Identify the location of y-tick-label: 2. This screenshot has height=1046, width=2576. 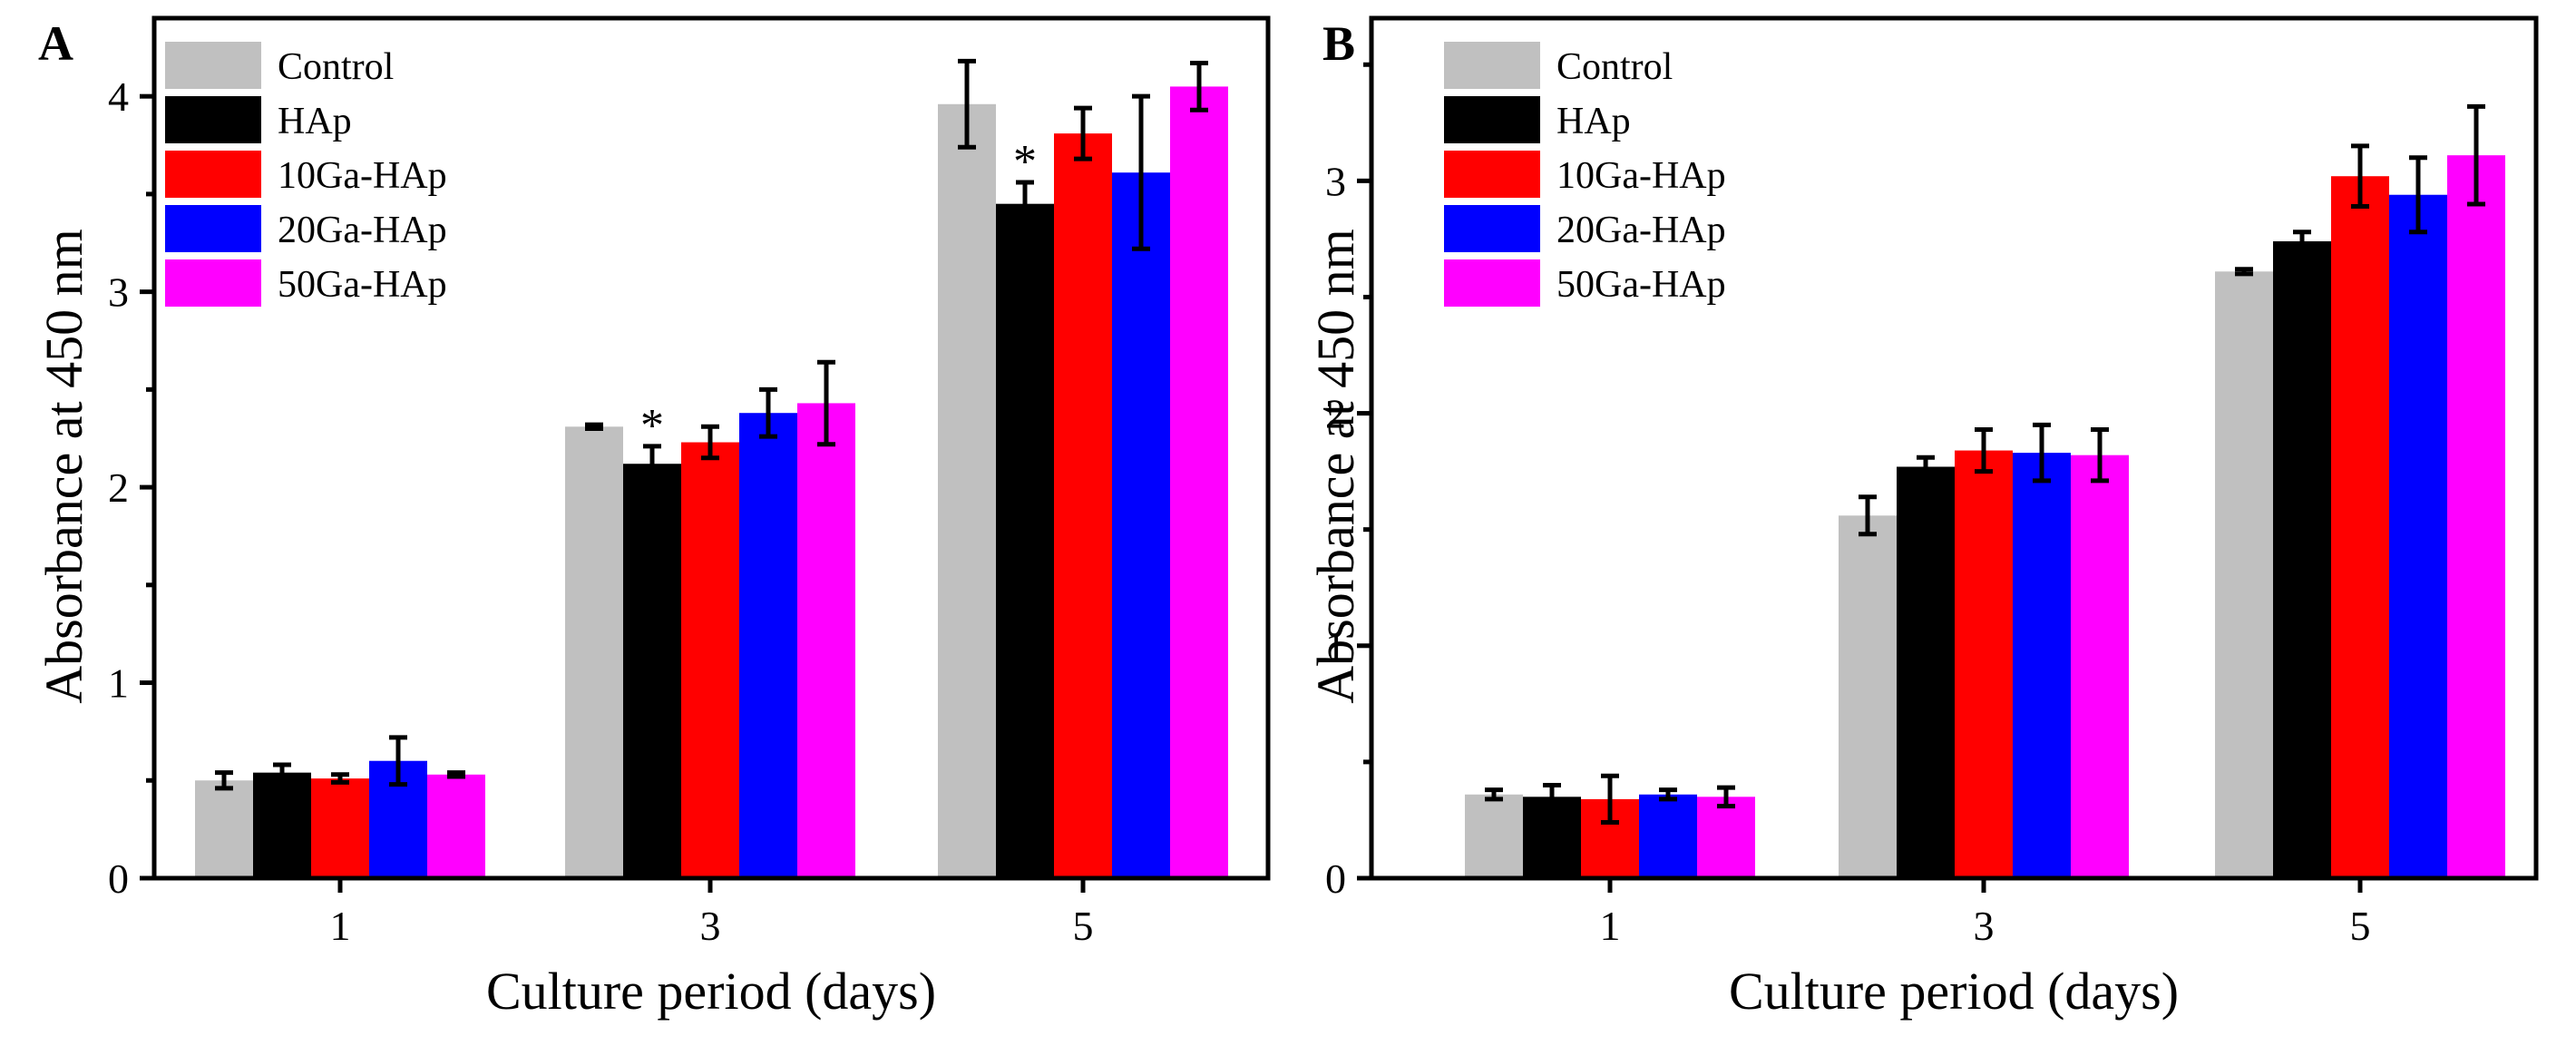
(118, 487).